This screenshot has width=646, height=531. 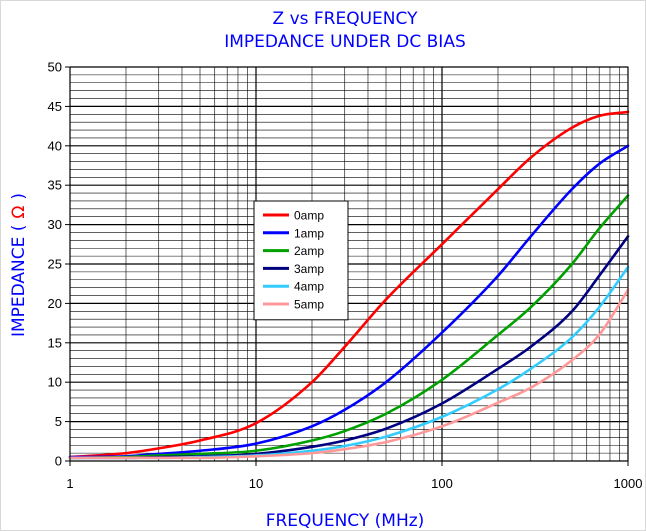 What do you see at coordinates (58, 421) in the screenshot?
I see `y-tick-label: 5` at bounding box center [58, 421].